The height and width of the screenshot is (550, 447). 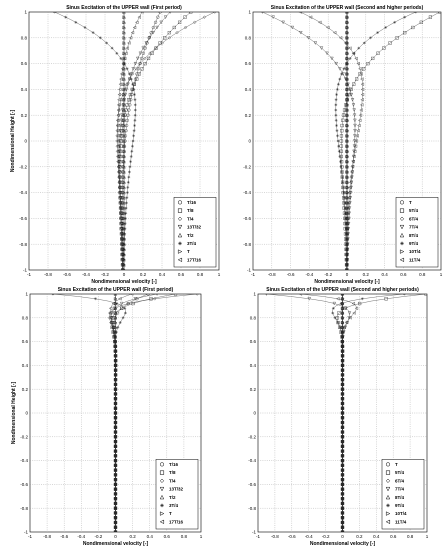 What do you see at coordinates (190, 210) in the screenshot?
I see `legend-label: T/8` at bounding box center [190, 210].